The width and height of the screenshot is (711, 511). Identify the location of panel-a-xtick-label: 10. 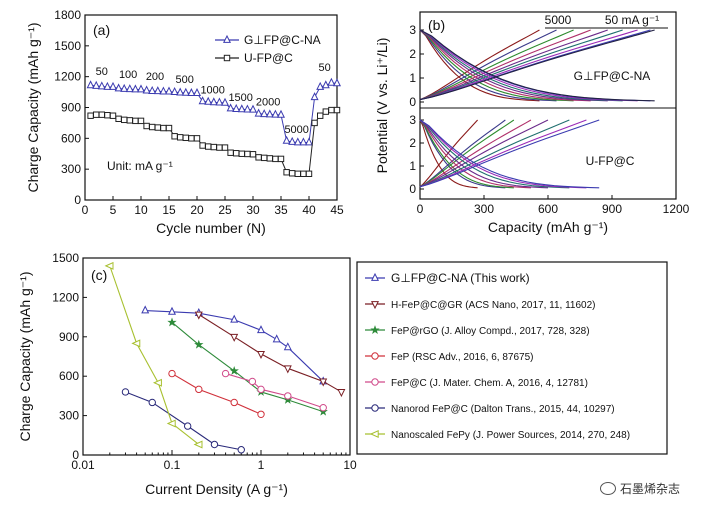
(141, 210).